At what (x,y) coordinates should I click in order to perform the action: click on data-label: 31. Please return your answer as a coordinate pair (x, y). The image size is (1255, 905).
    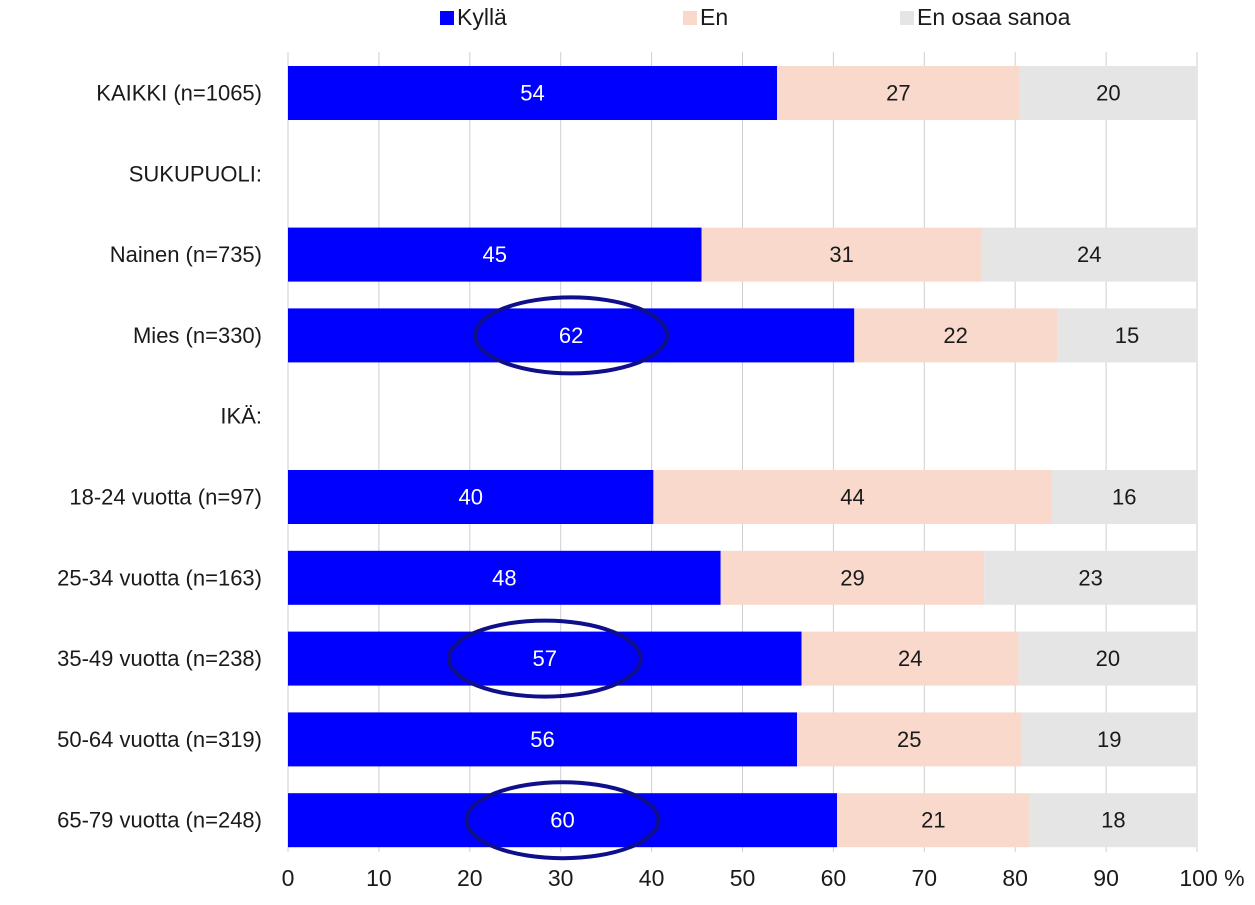
    Looking at the image, I should click on (841, 254).